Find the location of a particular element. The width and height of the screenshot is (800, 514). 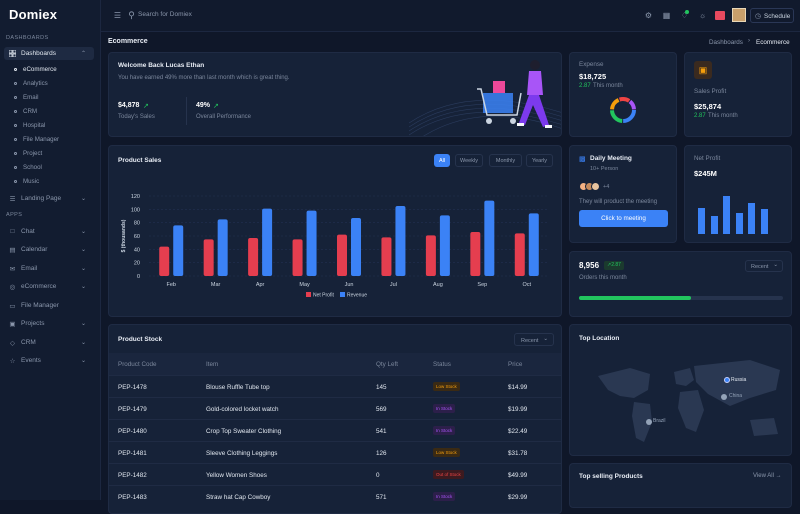

sidebar-item-ecommerce: eCommerce is located at coordinates (35, 69).